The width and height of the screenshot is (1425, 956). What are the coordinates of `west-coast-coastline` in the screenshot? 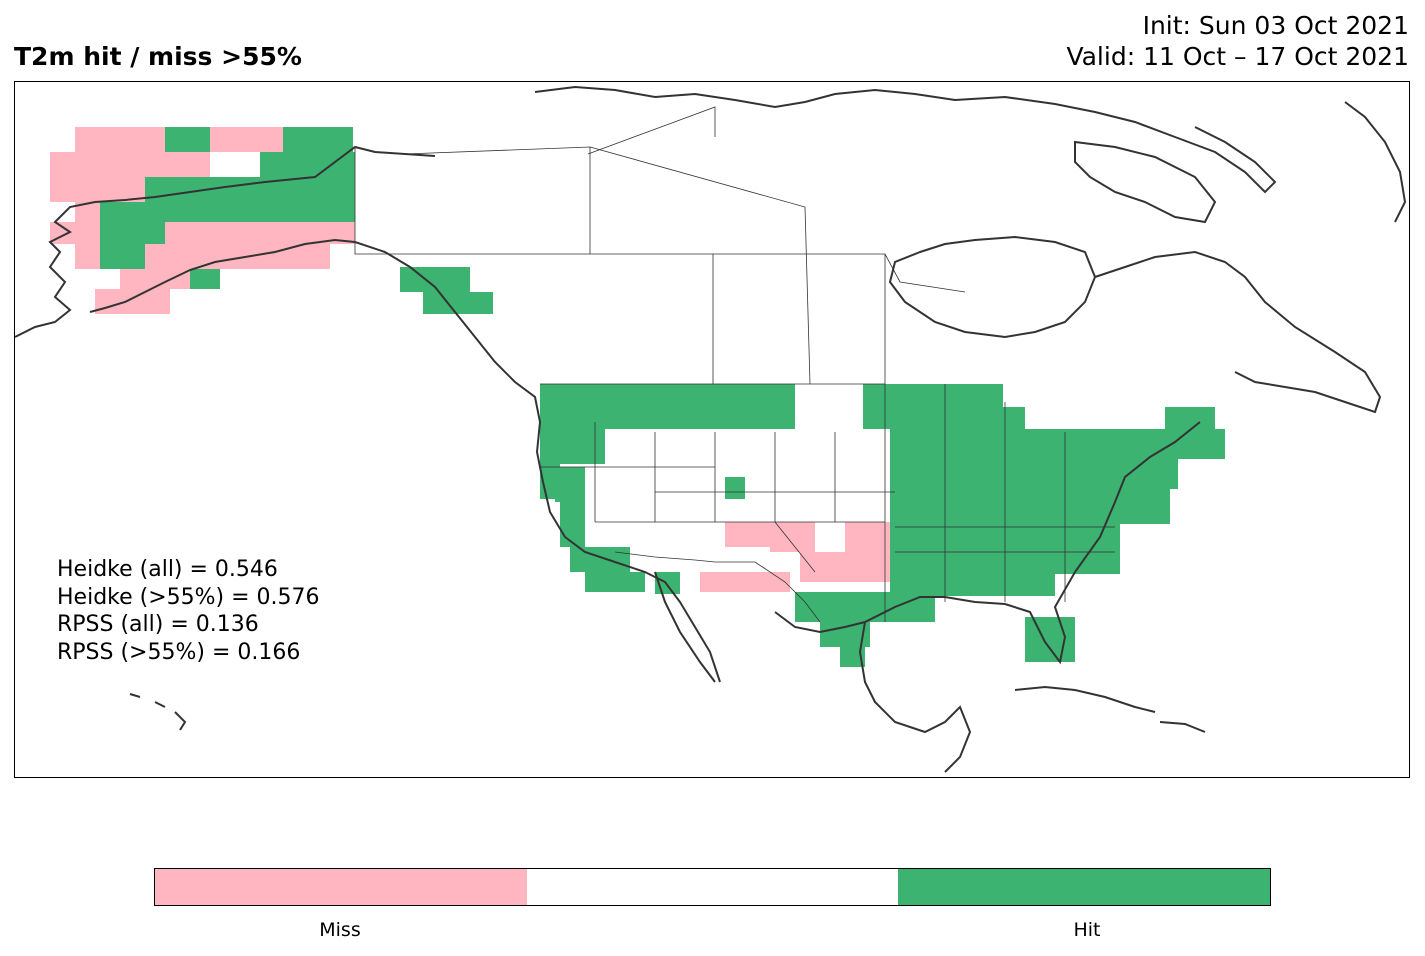 It's located at (537, 462).